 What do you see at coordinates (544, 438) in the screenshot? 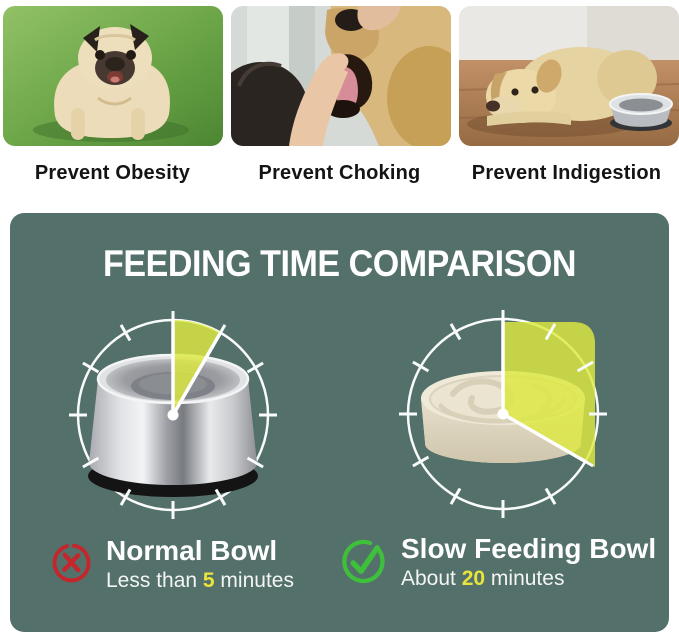
I see `hand-20-min` at bounding box center [544, 438].